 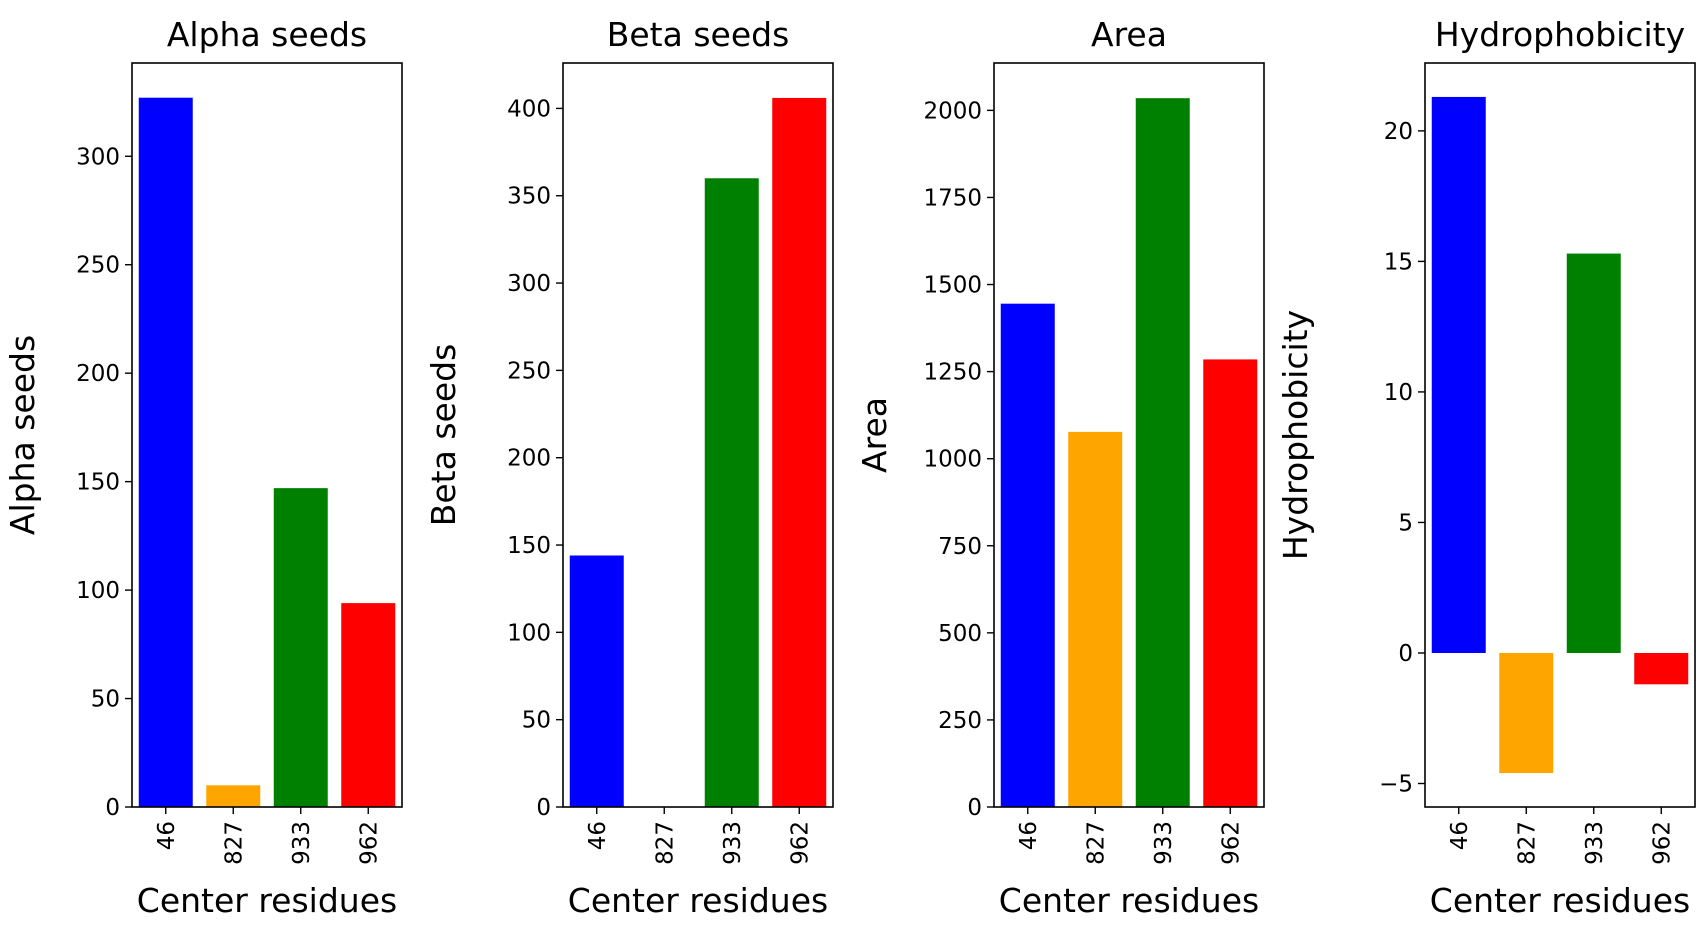 What do you see at coordinates (1560, 34) in the screenshot?
I see `chart-title: Hydrophobicity` at bounding box center [1560, 34].